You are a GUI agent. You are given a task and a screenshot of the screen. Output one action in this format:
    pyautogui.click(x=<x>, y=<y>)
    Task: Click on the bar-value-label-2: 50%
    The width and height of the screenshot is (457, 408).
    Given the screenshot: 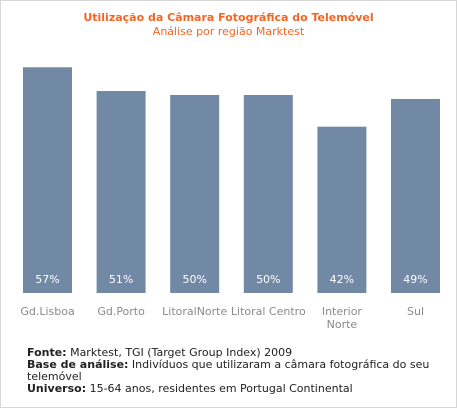 What is the action you would take?
    pyautogui.click(x=194, y=279)
    